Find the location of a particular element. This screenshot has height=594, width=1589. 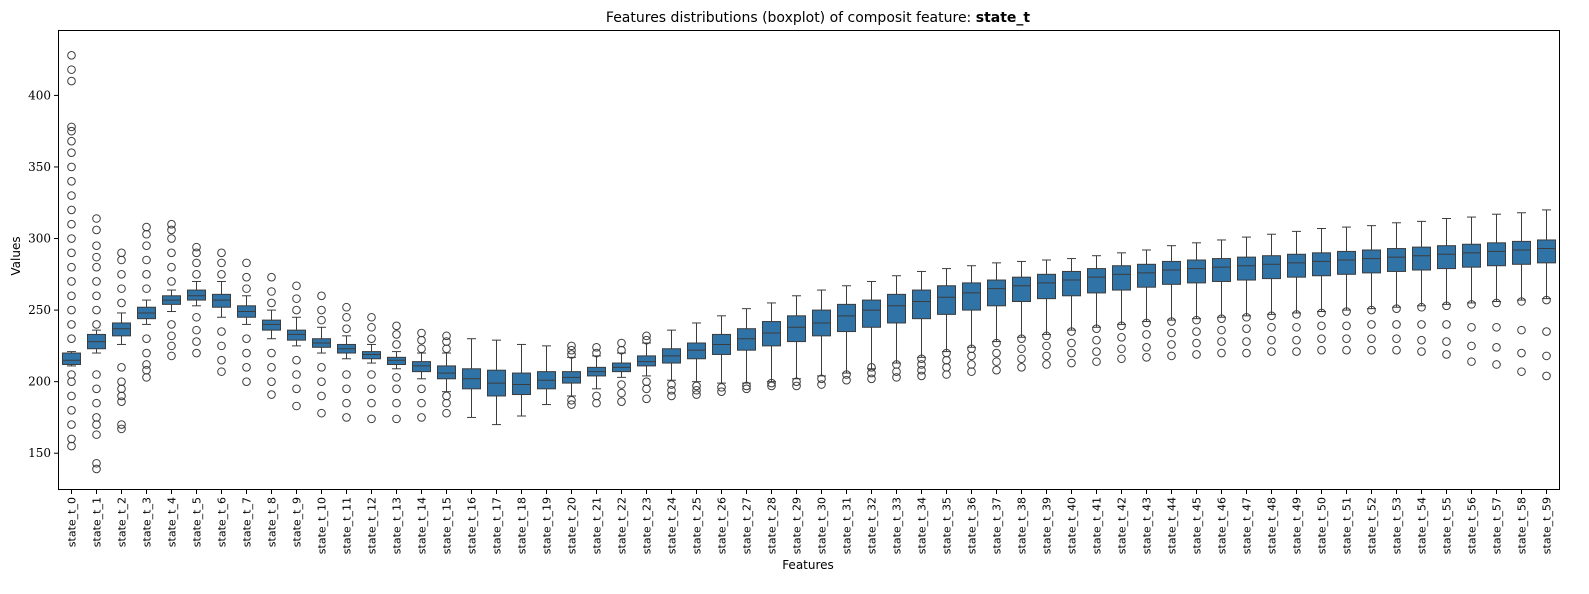

x-tick-label: state_t_12 is located at coordinates (372, 525).